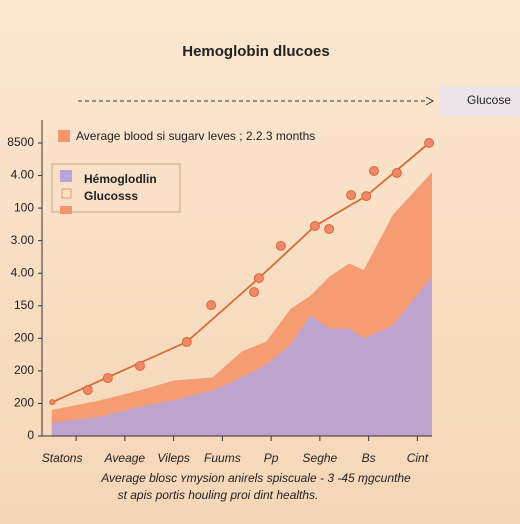  I want to click on legend-label: Glucosss, so click(111, 196).